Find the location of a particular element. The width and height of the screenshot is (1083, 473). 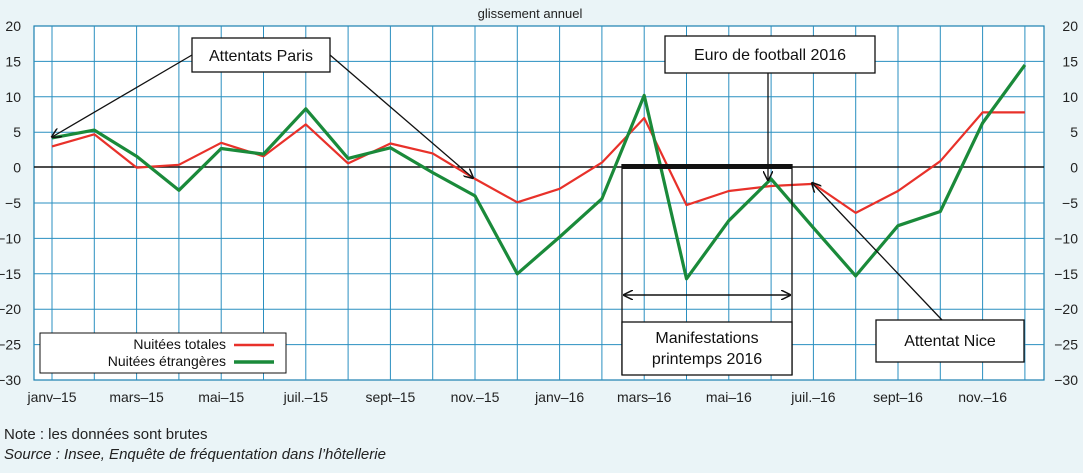

nice-box is located at coordinates (950, 341).